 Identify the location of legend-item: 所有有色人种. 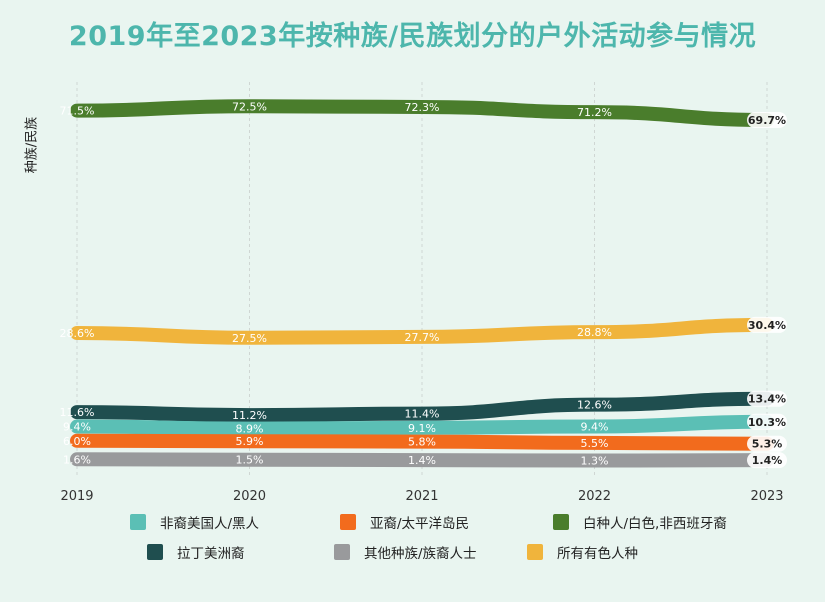
(582, 552).